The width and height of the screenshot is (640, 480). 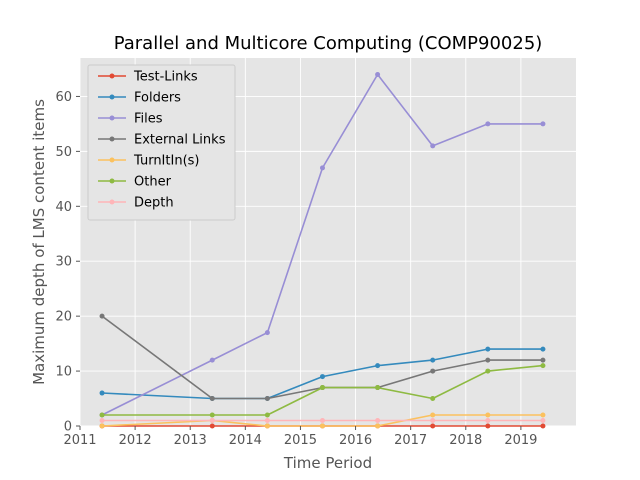 What do you see at coordinates (68, 427) in the screenshot?
I see `y-tick-label: 0` at bounding box center [68, 427].